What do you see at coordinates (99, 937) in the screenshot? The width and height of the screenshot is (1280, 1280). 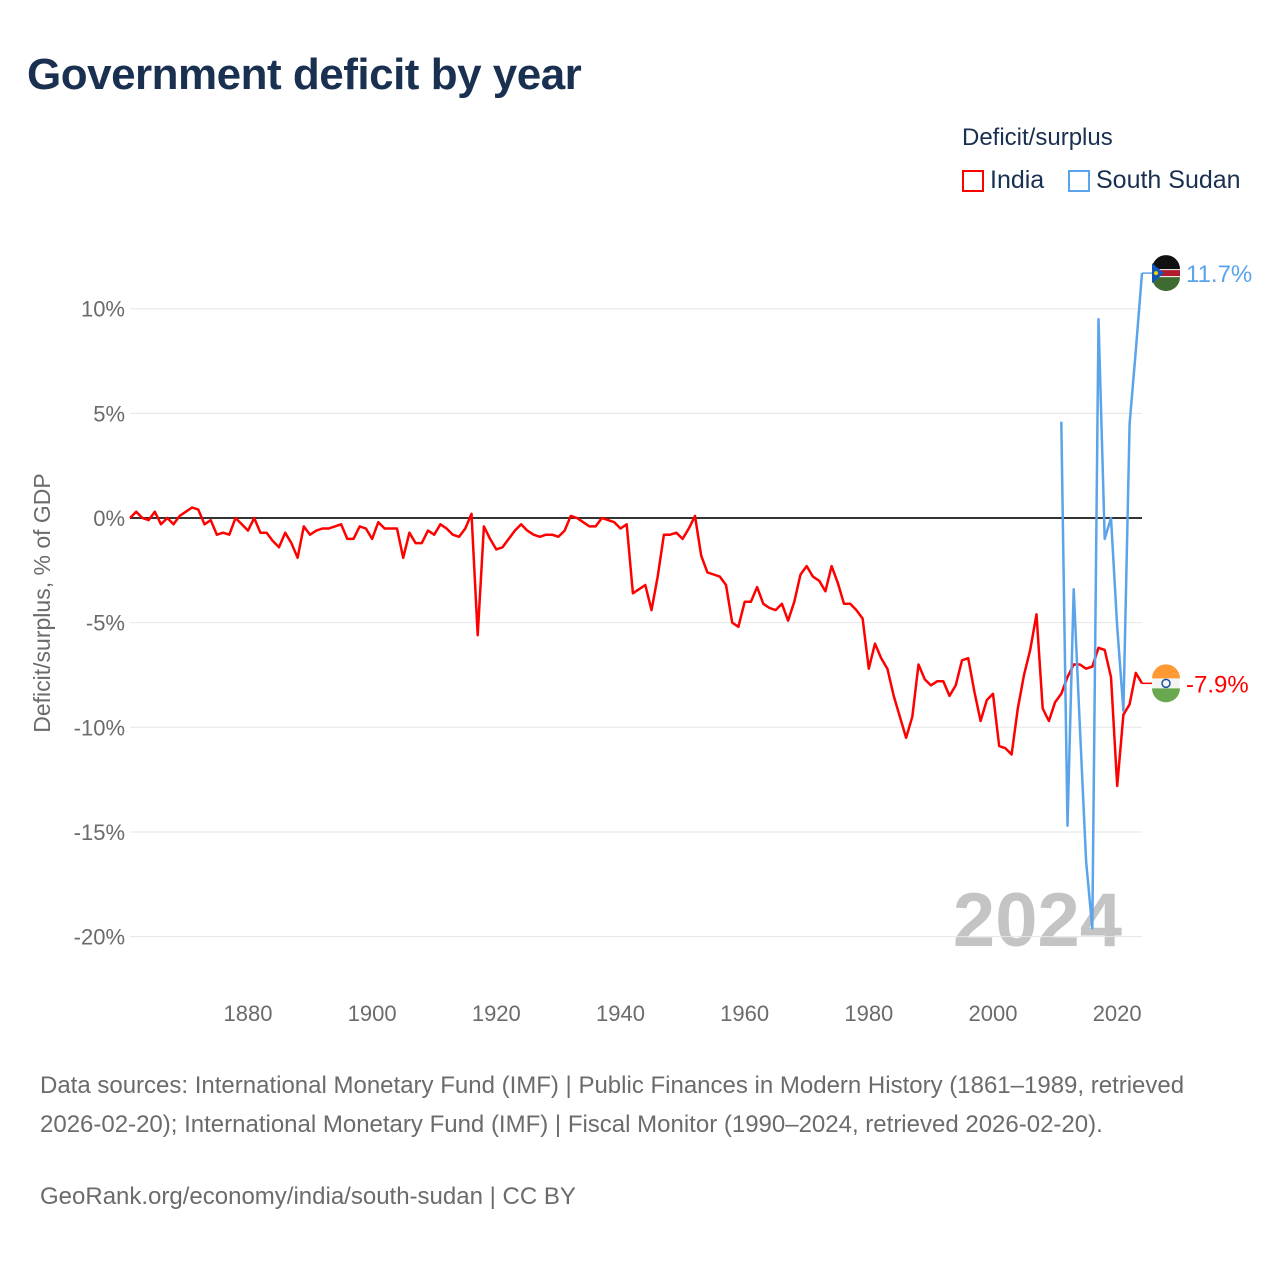 I see `y-tick-label: -20%` at bounding box center [99, 937].